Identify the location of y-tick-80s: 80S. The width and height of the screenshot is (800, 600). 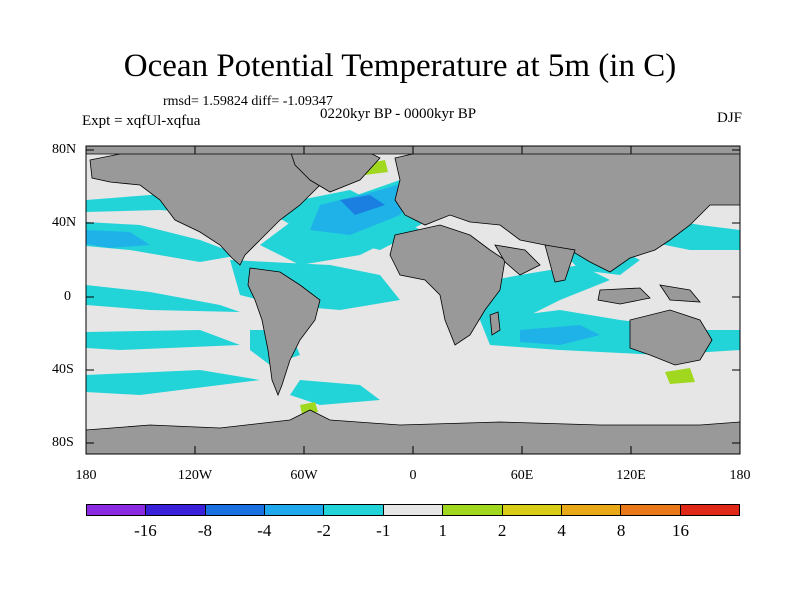
(63, 442).